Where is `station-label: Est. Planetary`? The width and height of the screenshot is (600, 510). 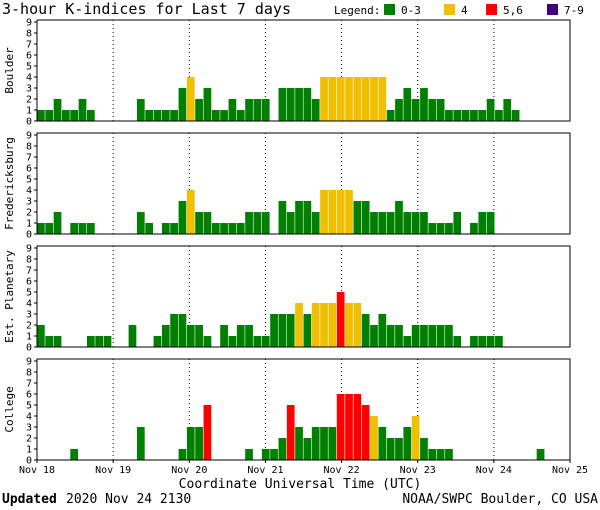
station-label: Est. Planetary is located at coordinates (9, 296).